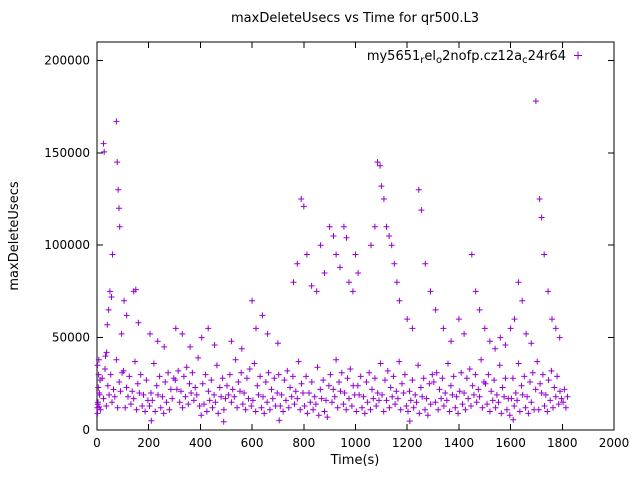 Image resolution: width=640 pixels, height=480 pixels. I want to click on x-tick-label: 1000, so click(355, 443).